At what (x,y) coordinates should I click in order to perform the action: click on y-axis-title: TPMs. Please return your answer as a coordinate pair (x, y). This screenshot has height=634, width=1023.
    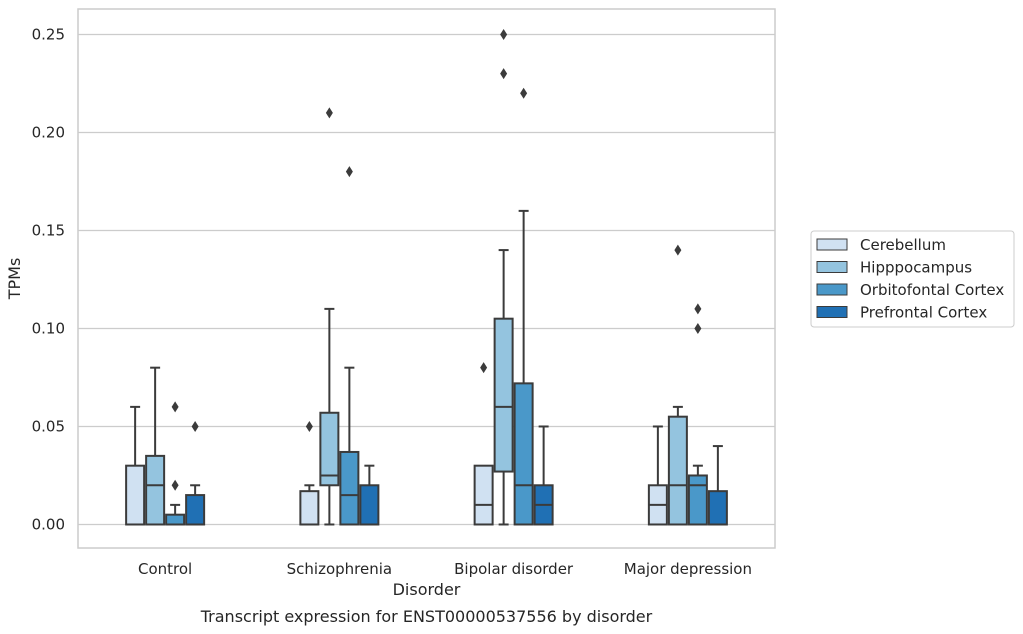
    Looking at the image, I should click on (14, 279).